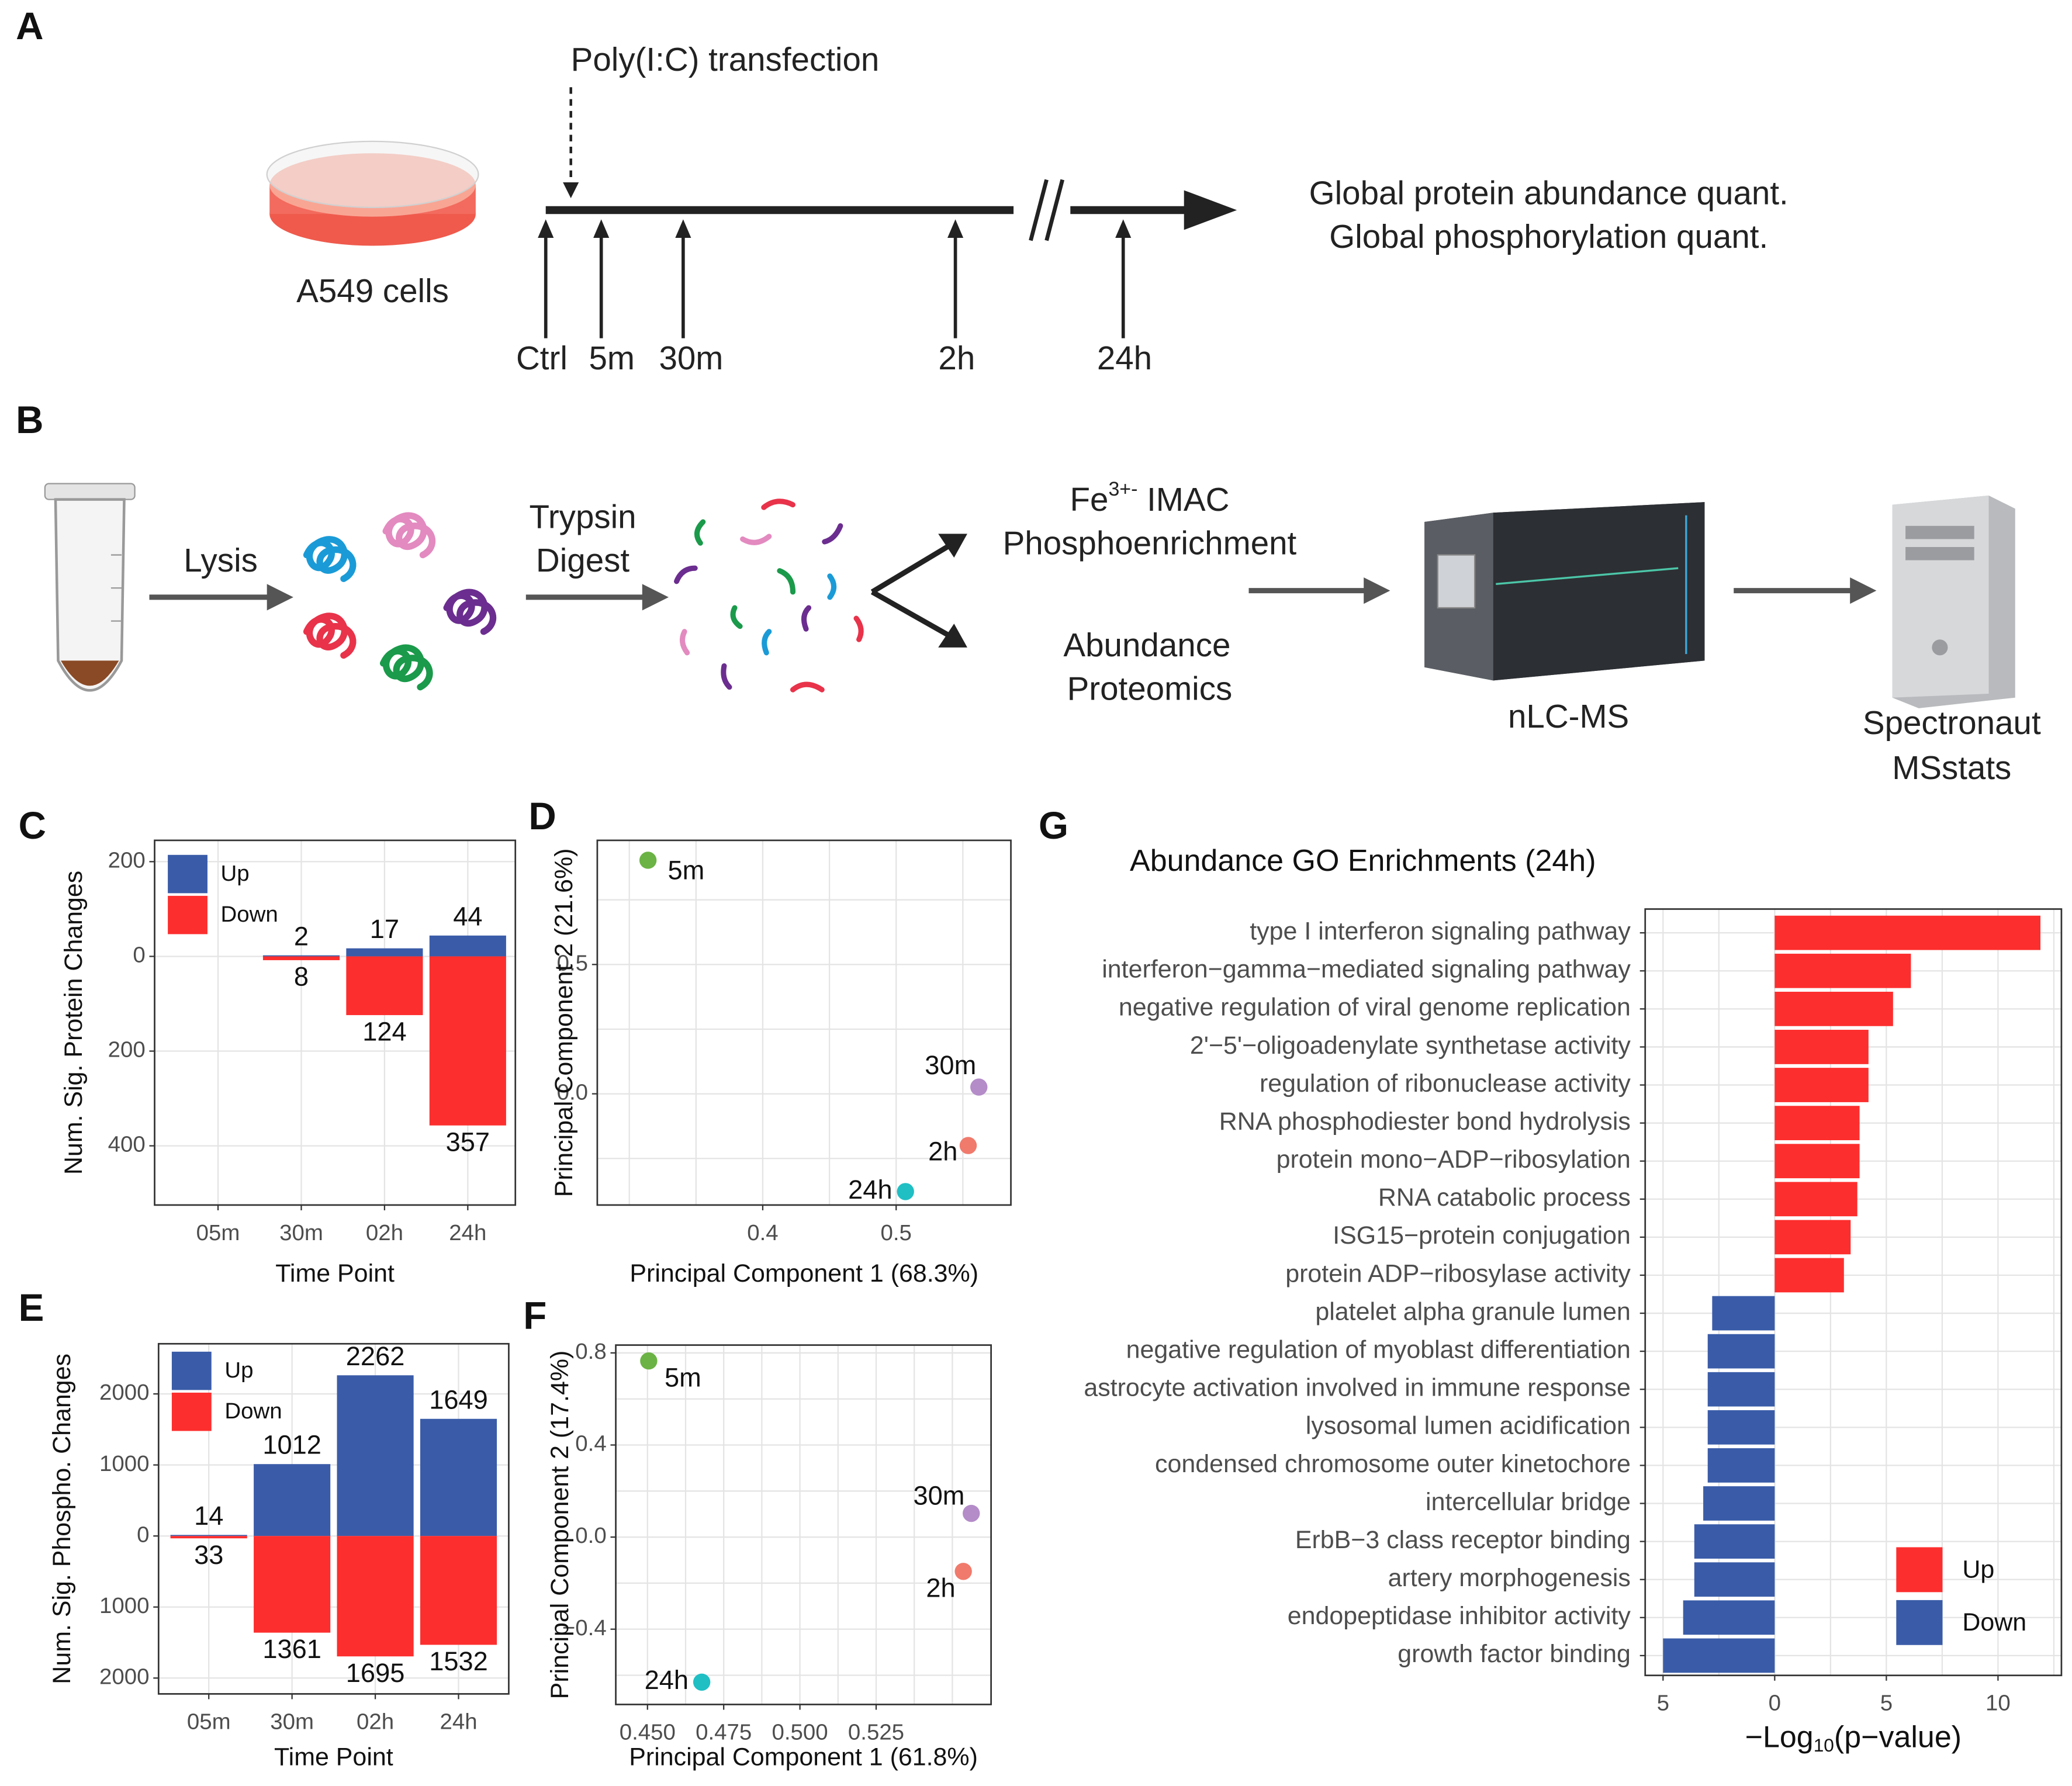  Describe the element at coordinates (1410, 1046) in the screenshot. I see `category-label: 2'−5'−oligoadenylate synthetase activity` at that location.